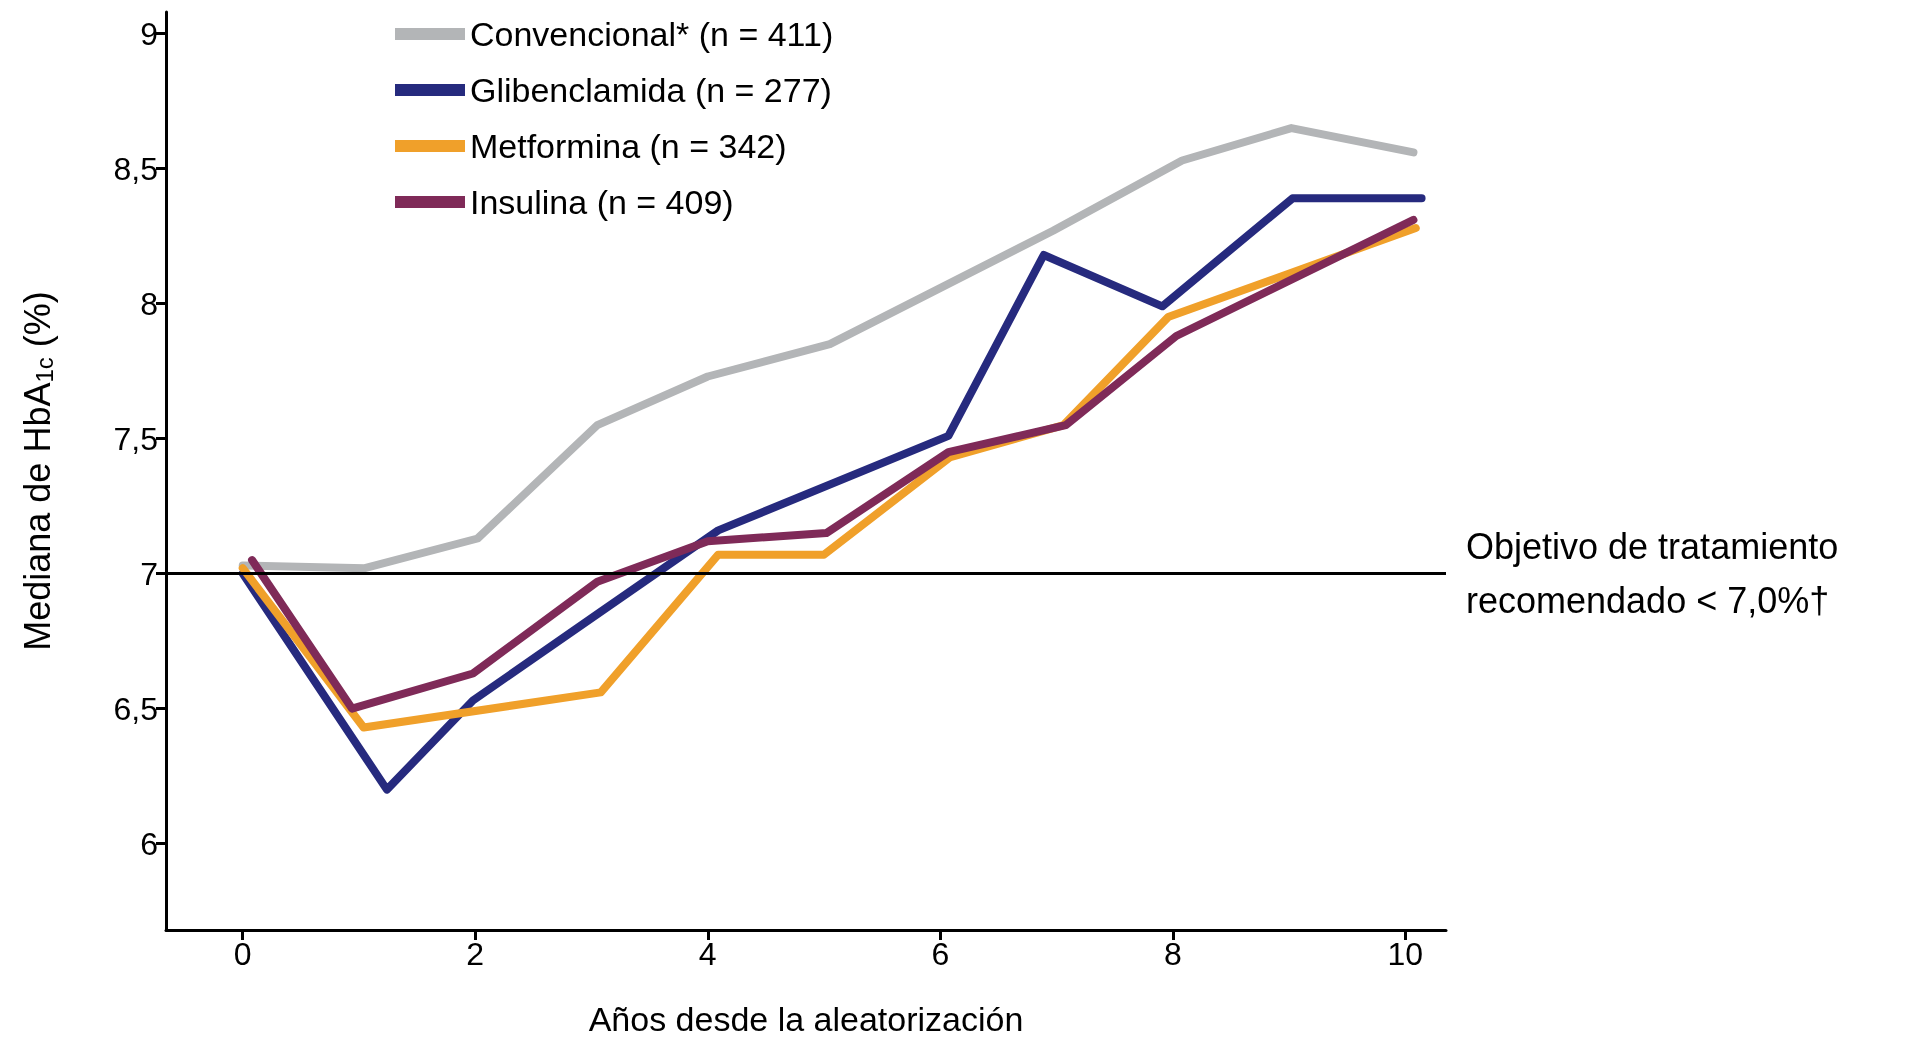 Image resolution: width=1926 pixels, height=1058 pixels. Describe the element at coordinates (135, 438) in the screenshot. I see `y-tick-label: 7,5` at that location.